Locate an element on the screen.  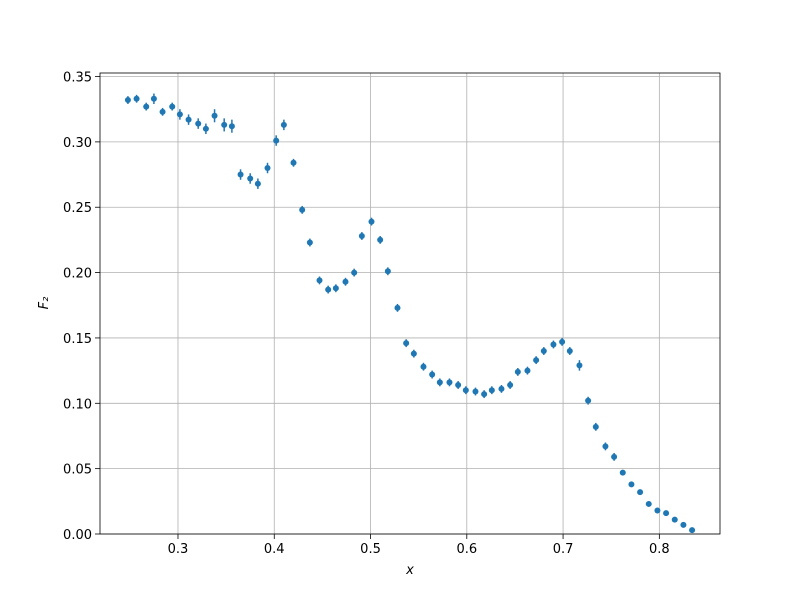
x-tick-label: 0.3 is located at coordinates (178, 549).